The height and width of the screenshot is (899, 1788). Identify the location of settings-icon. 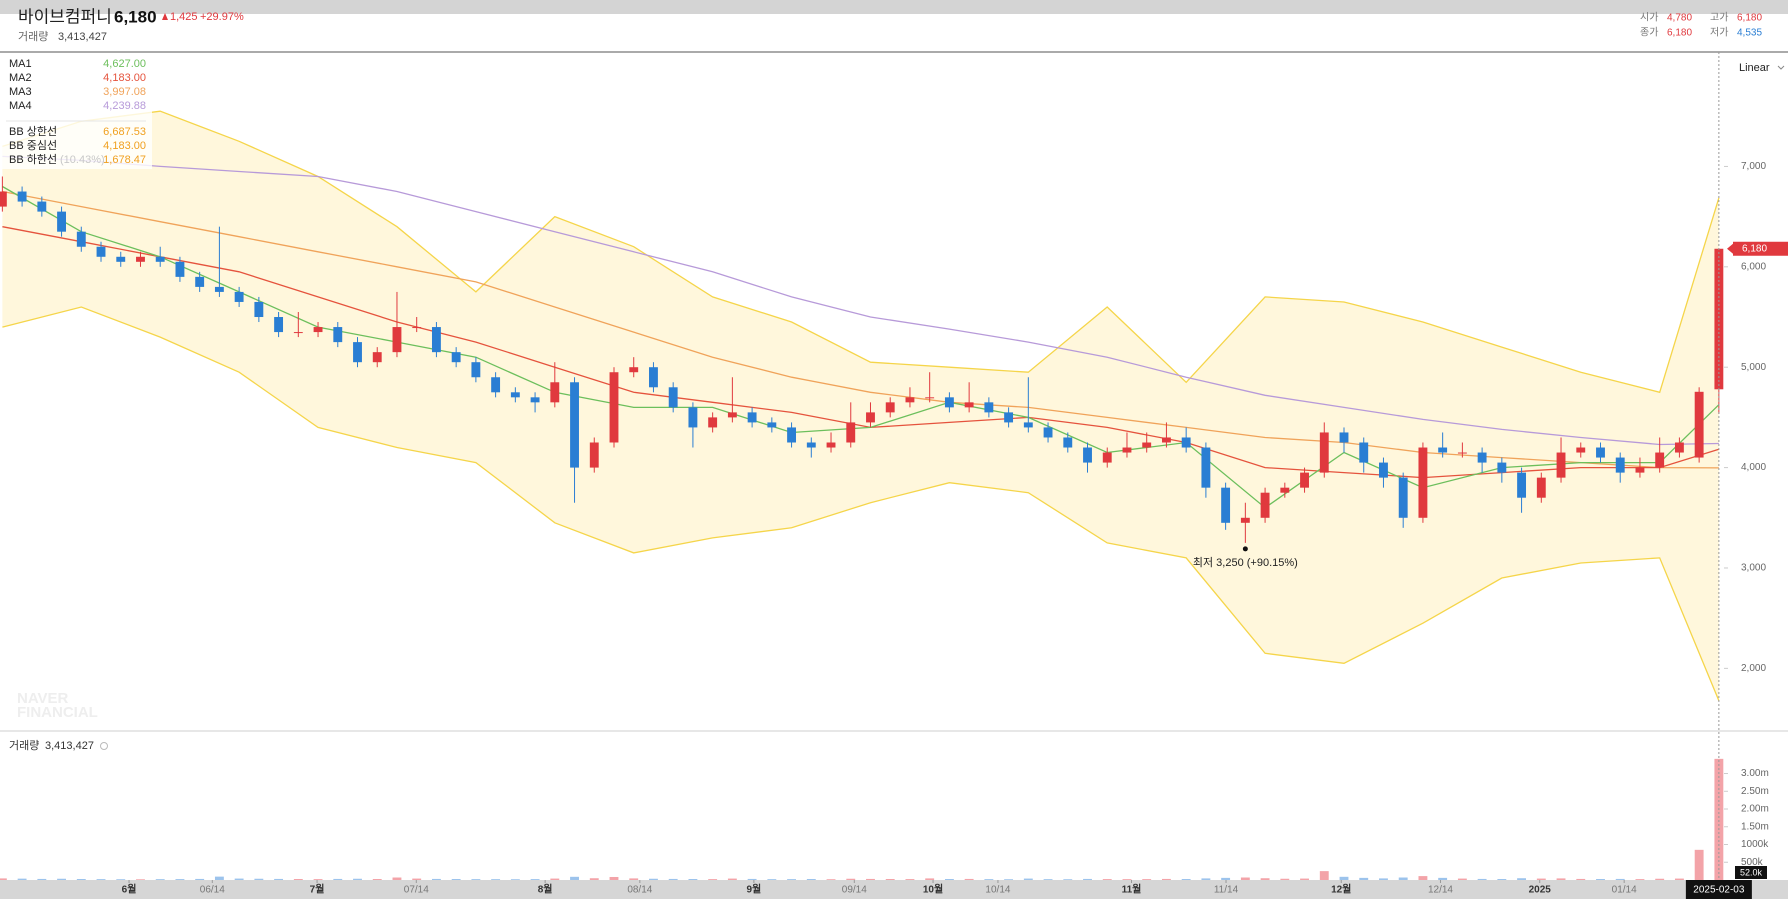
(104, 746).